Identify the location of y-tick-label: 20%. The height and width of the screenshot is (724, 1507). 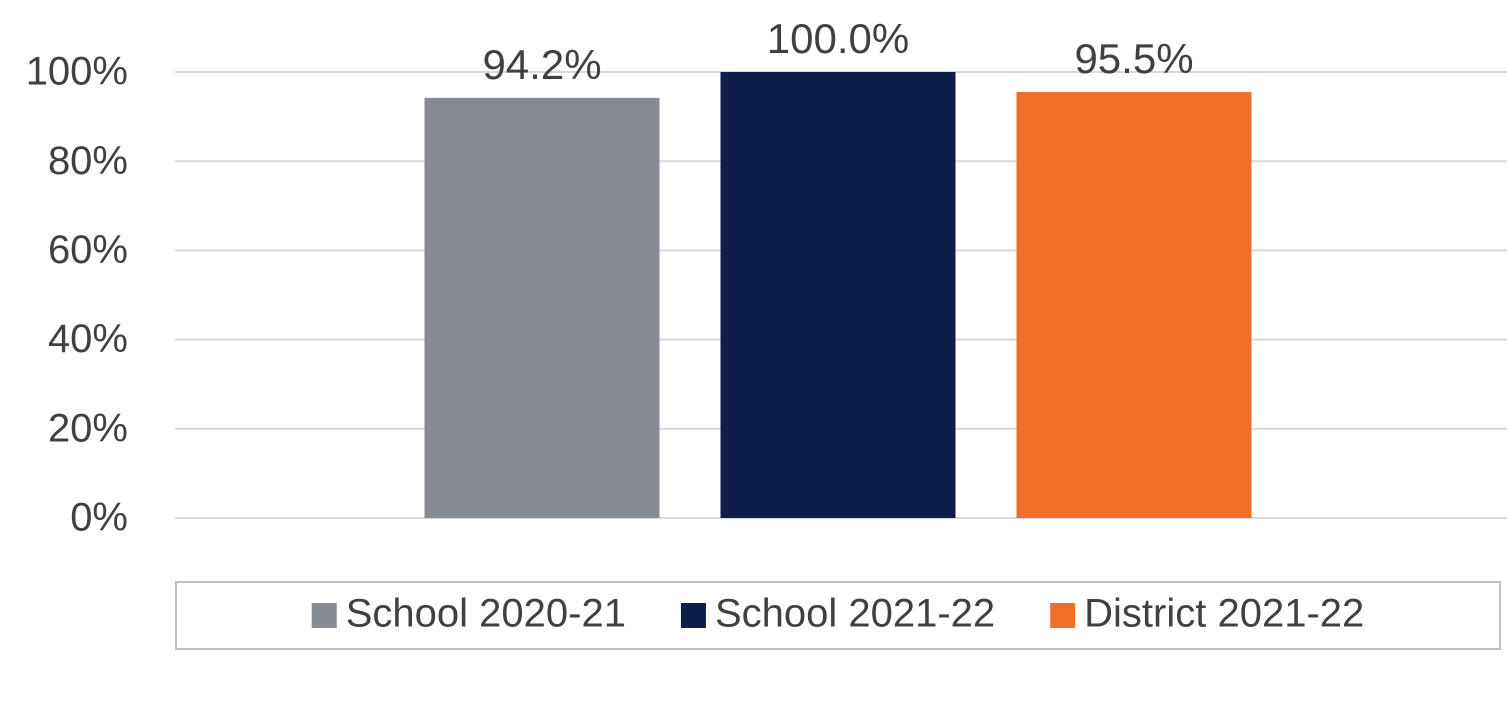
(88, 428).